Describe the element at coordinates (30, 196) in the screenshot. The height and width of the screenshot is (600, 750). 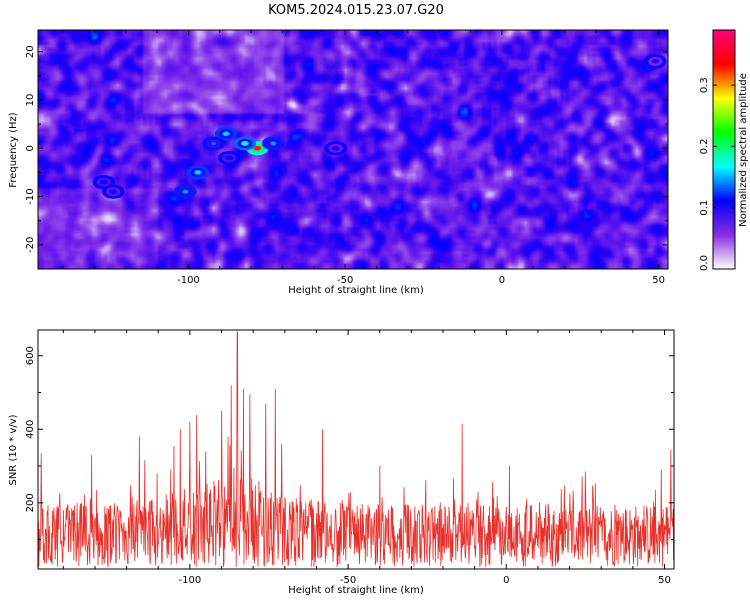
I see `y-tick-label: -10` at that location.